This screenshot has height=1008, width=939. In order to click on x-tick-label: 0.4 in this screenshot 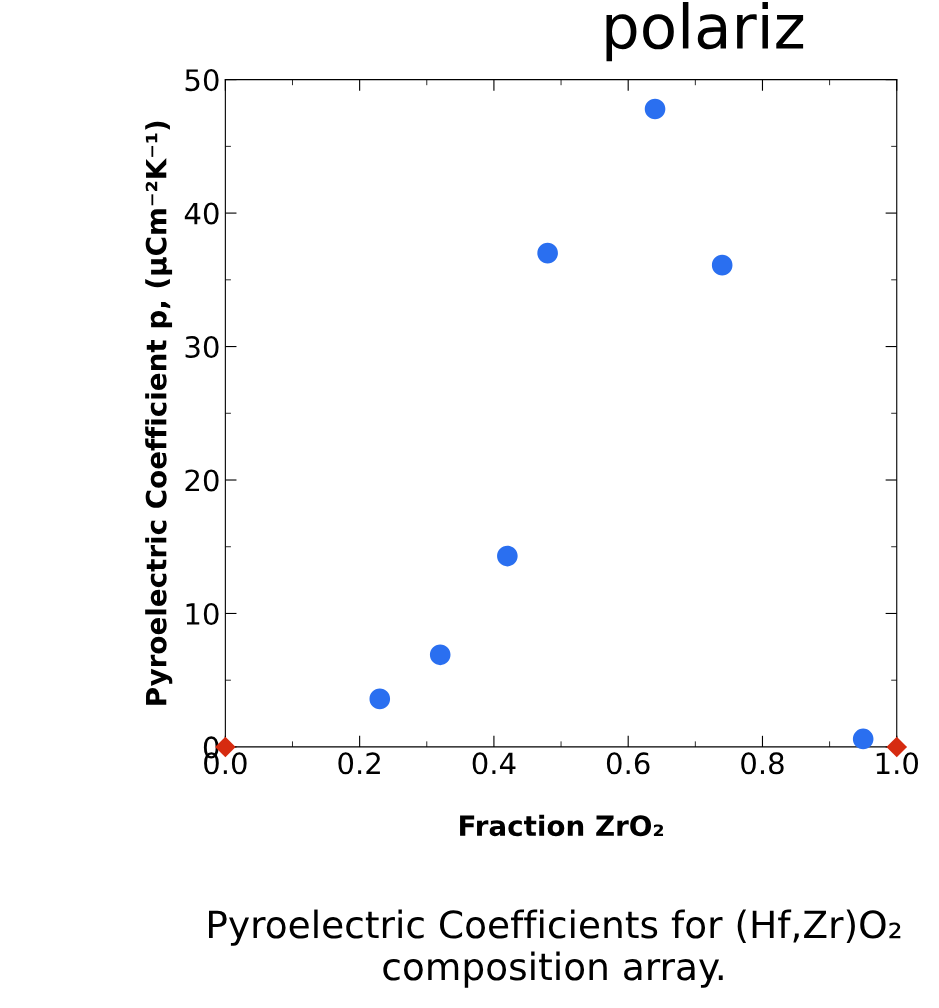, I will do `click(494, 763)`.